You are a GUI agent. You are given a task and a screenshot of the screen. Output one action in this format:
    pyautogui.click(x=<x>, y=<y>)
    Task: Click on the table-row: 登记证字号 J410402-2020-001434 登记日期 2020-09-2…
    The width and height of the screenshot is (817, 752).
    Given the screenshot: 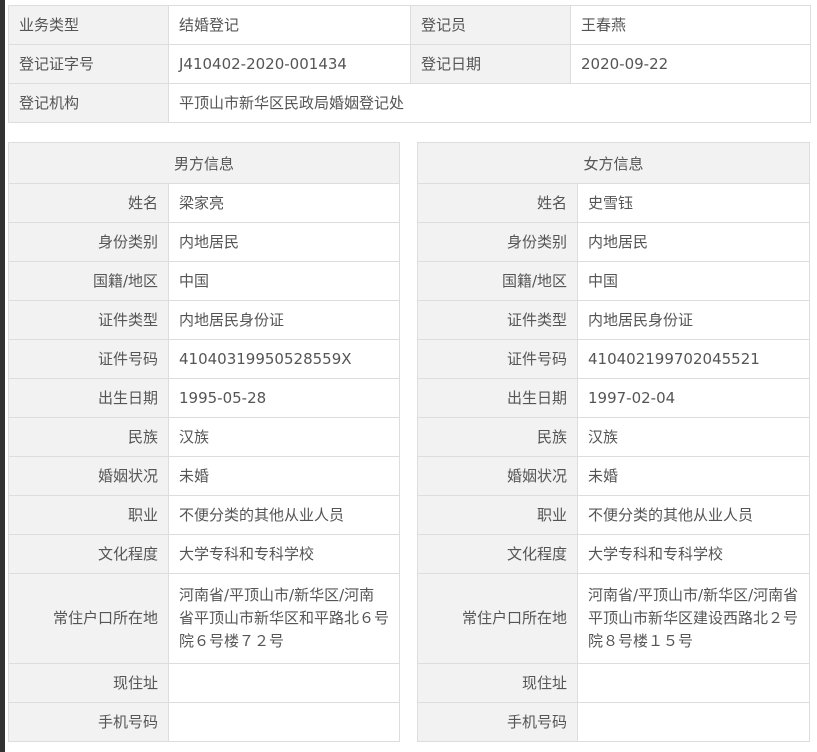 What is the action you would take?
    pyautogui.click(x=409, y=64)
    